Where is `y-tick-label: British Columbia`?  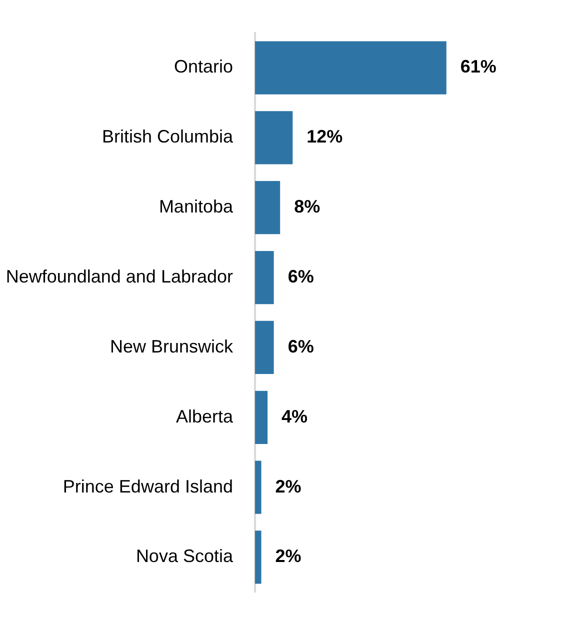 y-tick-label: British Columbia is located at coordinates (168, 136).